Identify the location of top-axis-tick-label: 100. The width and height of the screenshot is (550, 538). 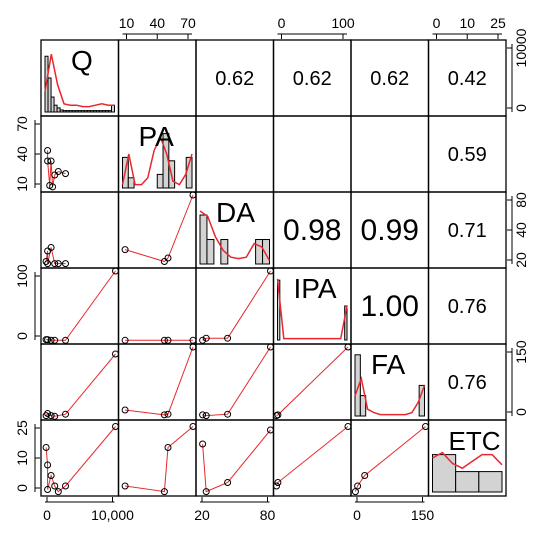
(343, 23).